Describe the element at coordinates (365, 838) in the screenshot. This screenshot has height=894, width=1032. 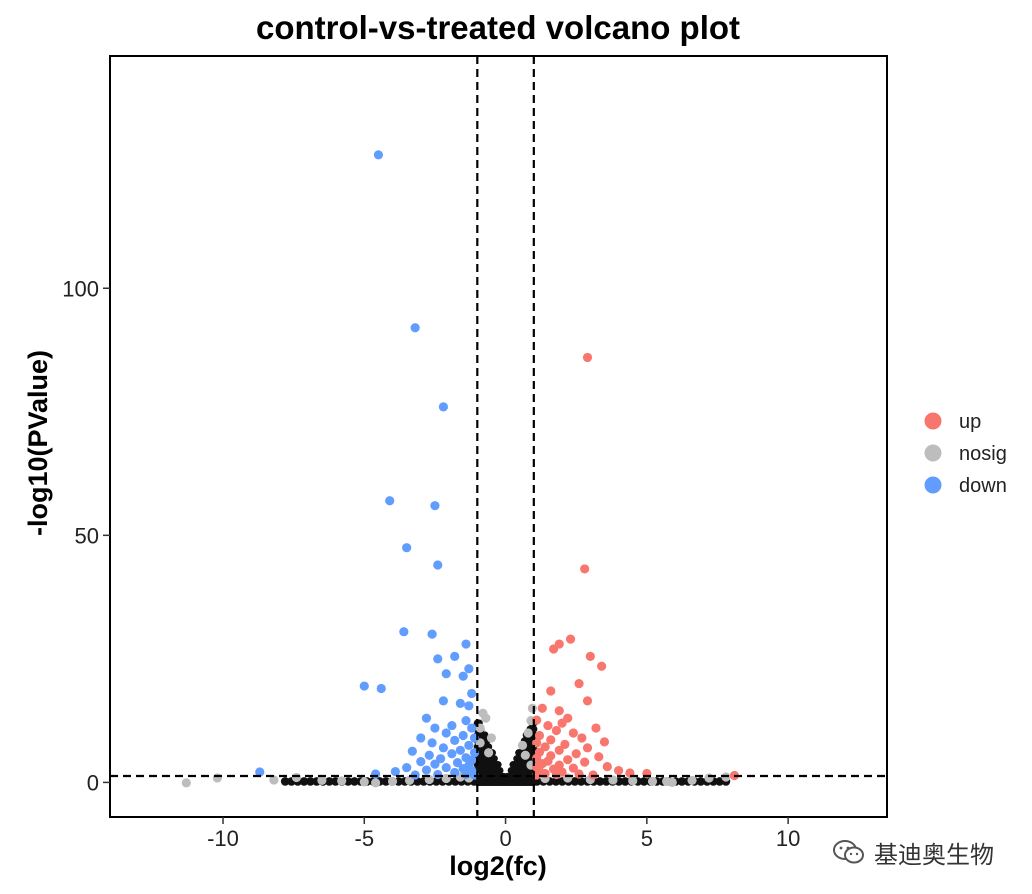
I see `x-tick-label: -5` at that location.